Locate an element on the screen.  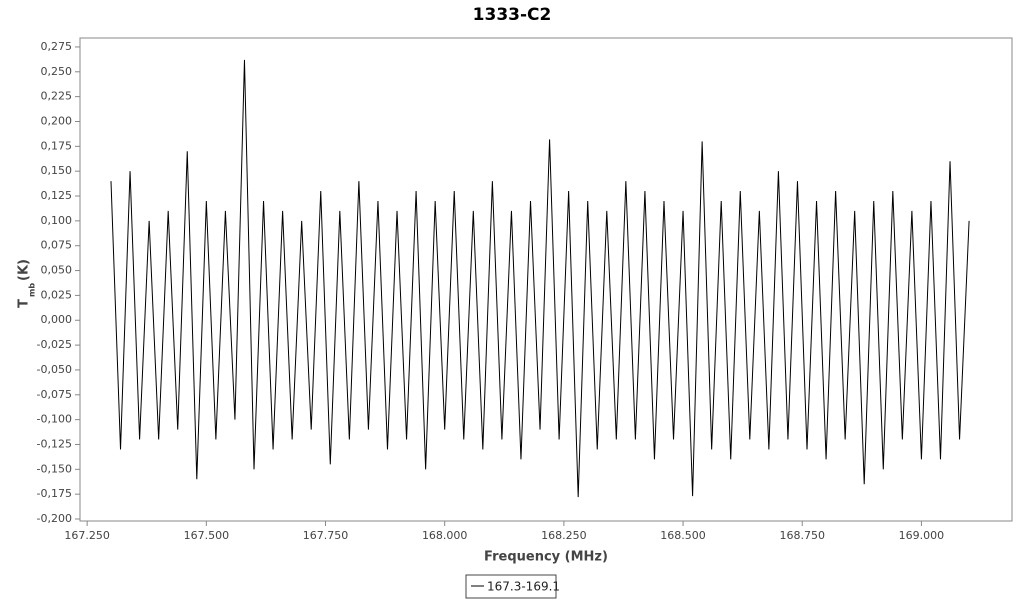
y-tick-label: 0,275 is located at coordinates (57, 46).